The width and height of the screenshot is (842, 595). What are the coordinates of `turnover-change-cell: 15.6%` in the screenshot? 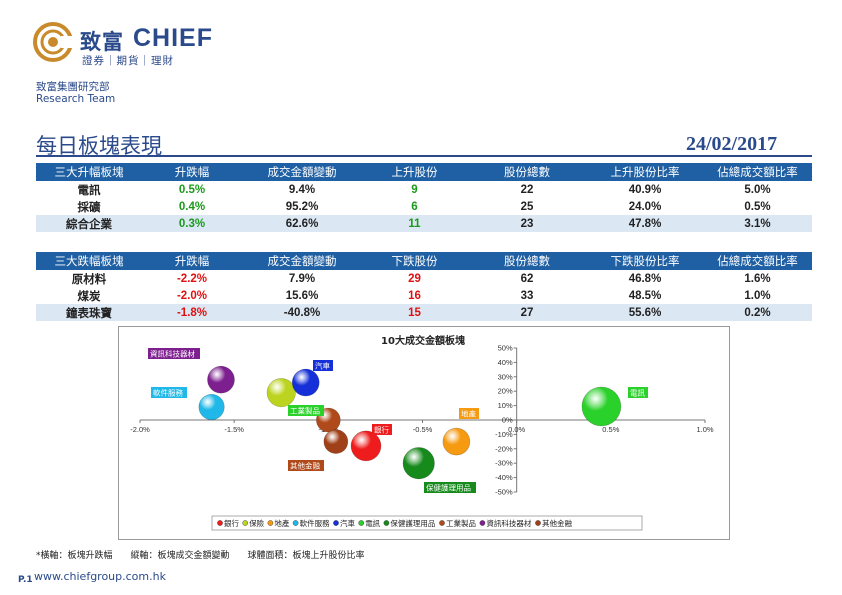 It's located at (302, 295).